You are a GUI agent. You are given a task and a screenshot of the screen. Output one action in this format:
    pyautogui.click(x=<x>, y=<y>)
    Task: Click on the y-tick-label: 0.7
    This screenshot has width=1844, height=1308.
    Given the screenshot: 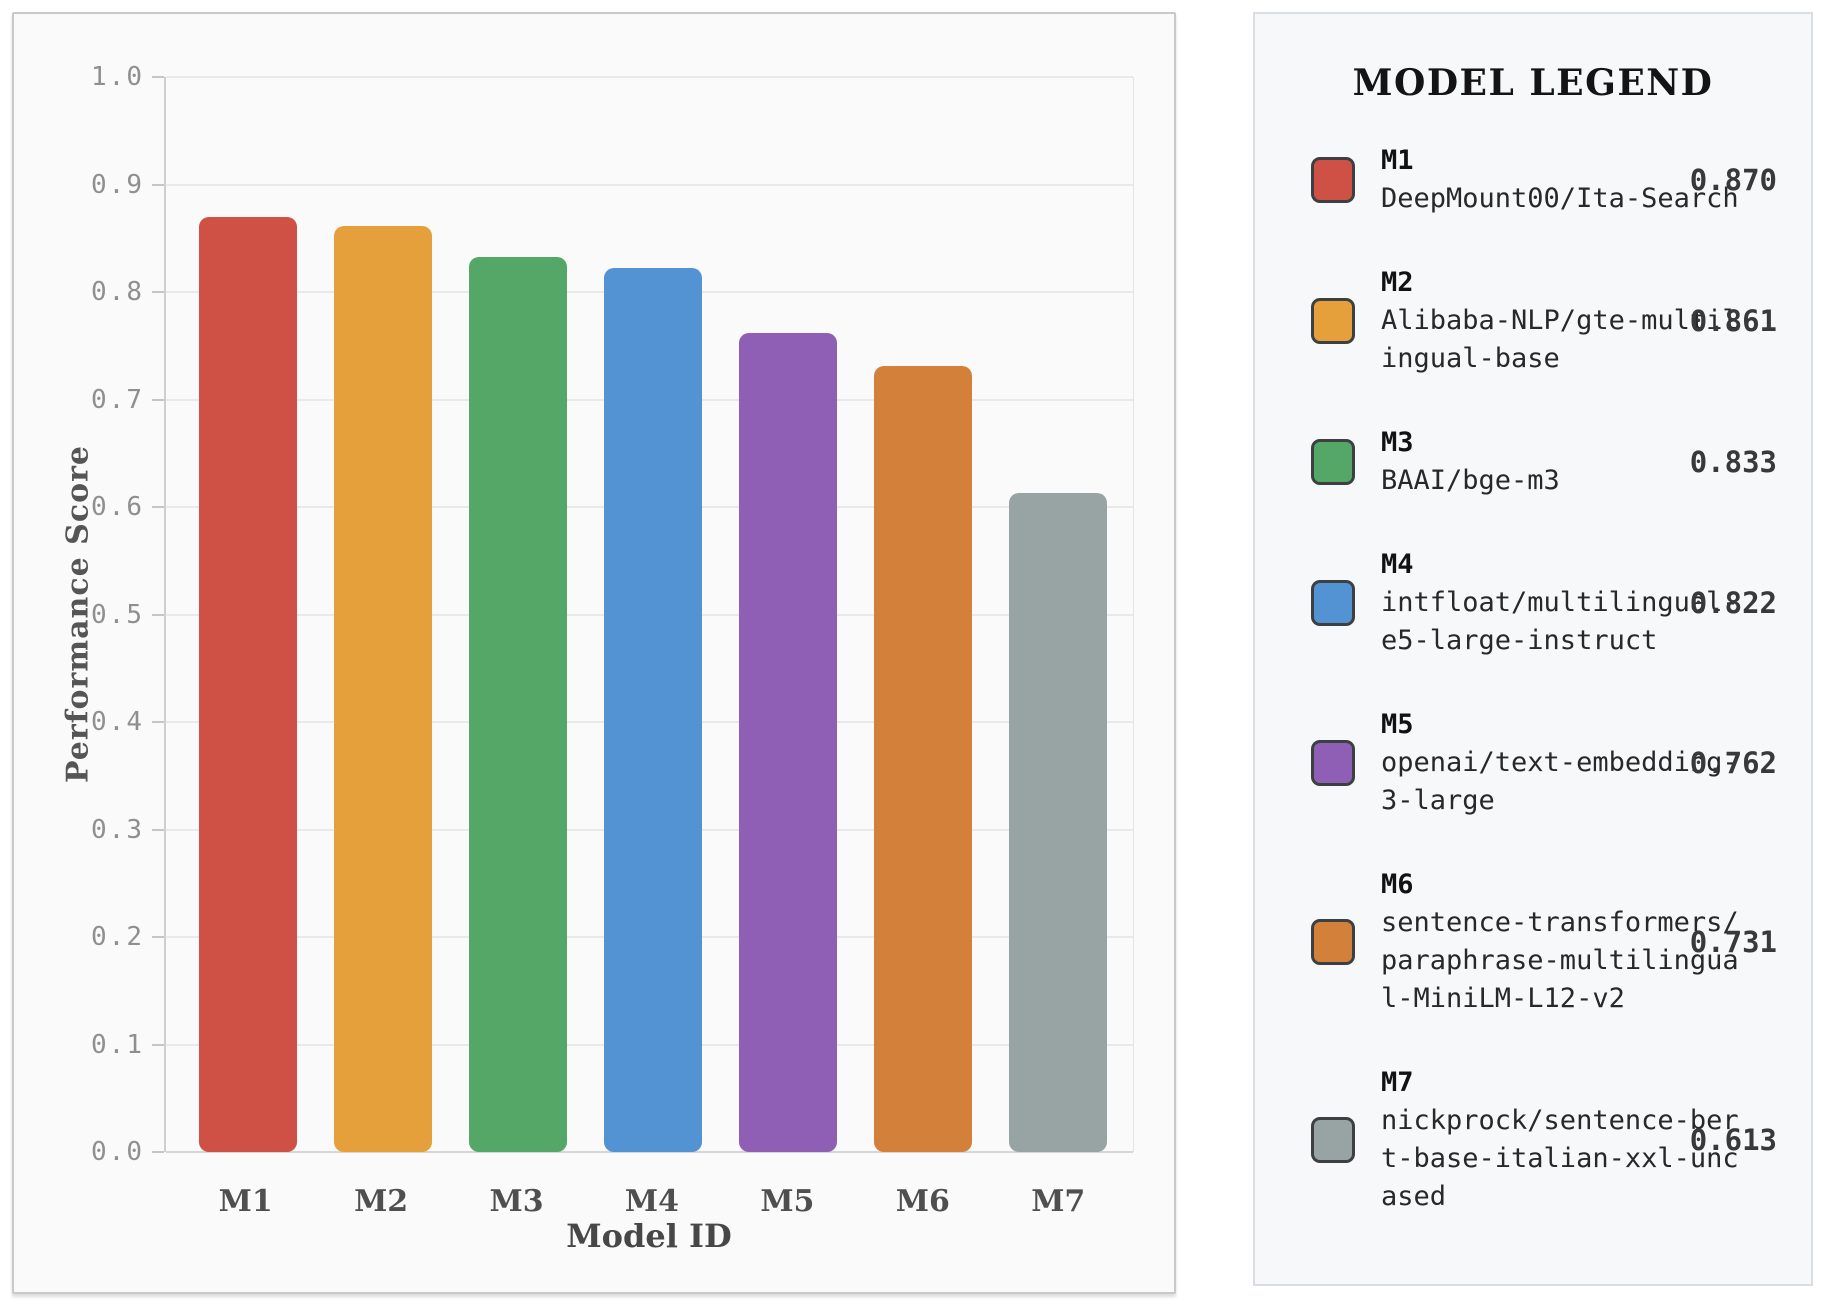 What is the action you would take?
    pyautogui.click(x=117, y=399)
    